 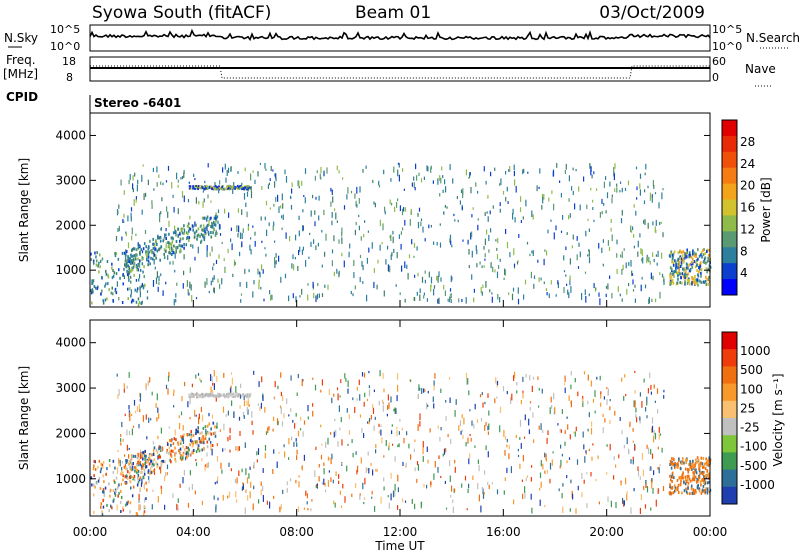 I want to click on nsky-panel, so click(x=400, y=38).